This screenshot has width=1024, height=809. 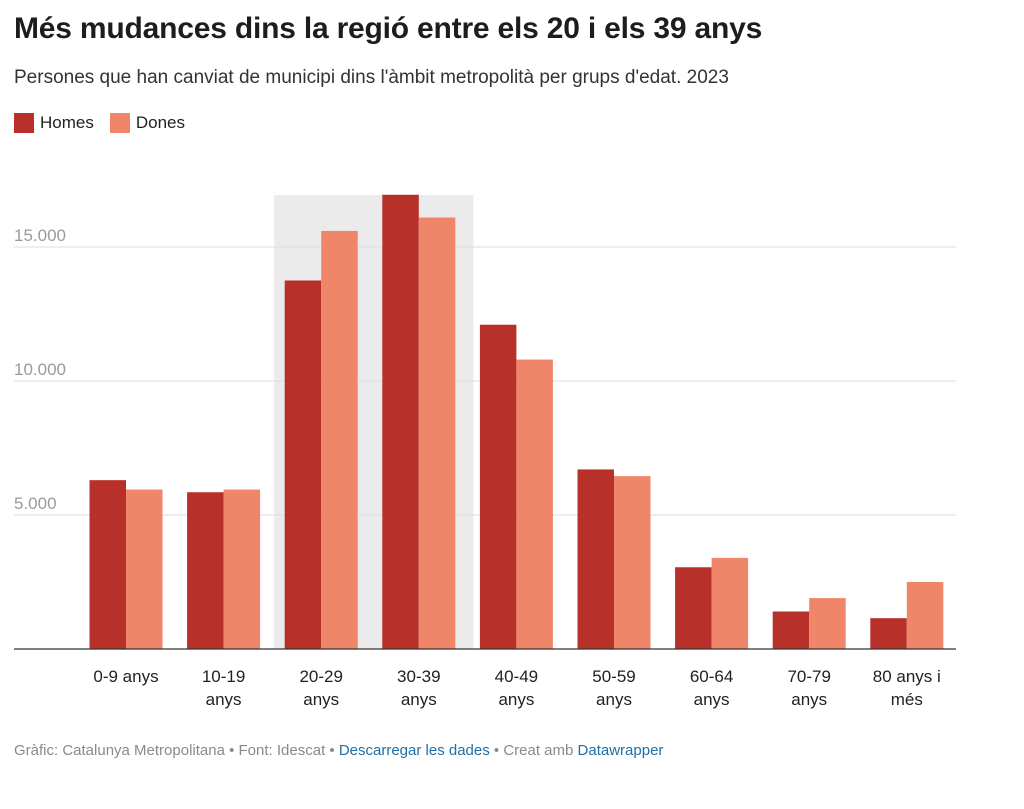 What do you see at coordinates (907, 699) in the screenshot?
I see `x-tick-label: més` at bounding box center [907, 699].